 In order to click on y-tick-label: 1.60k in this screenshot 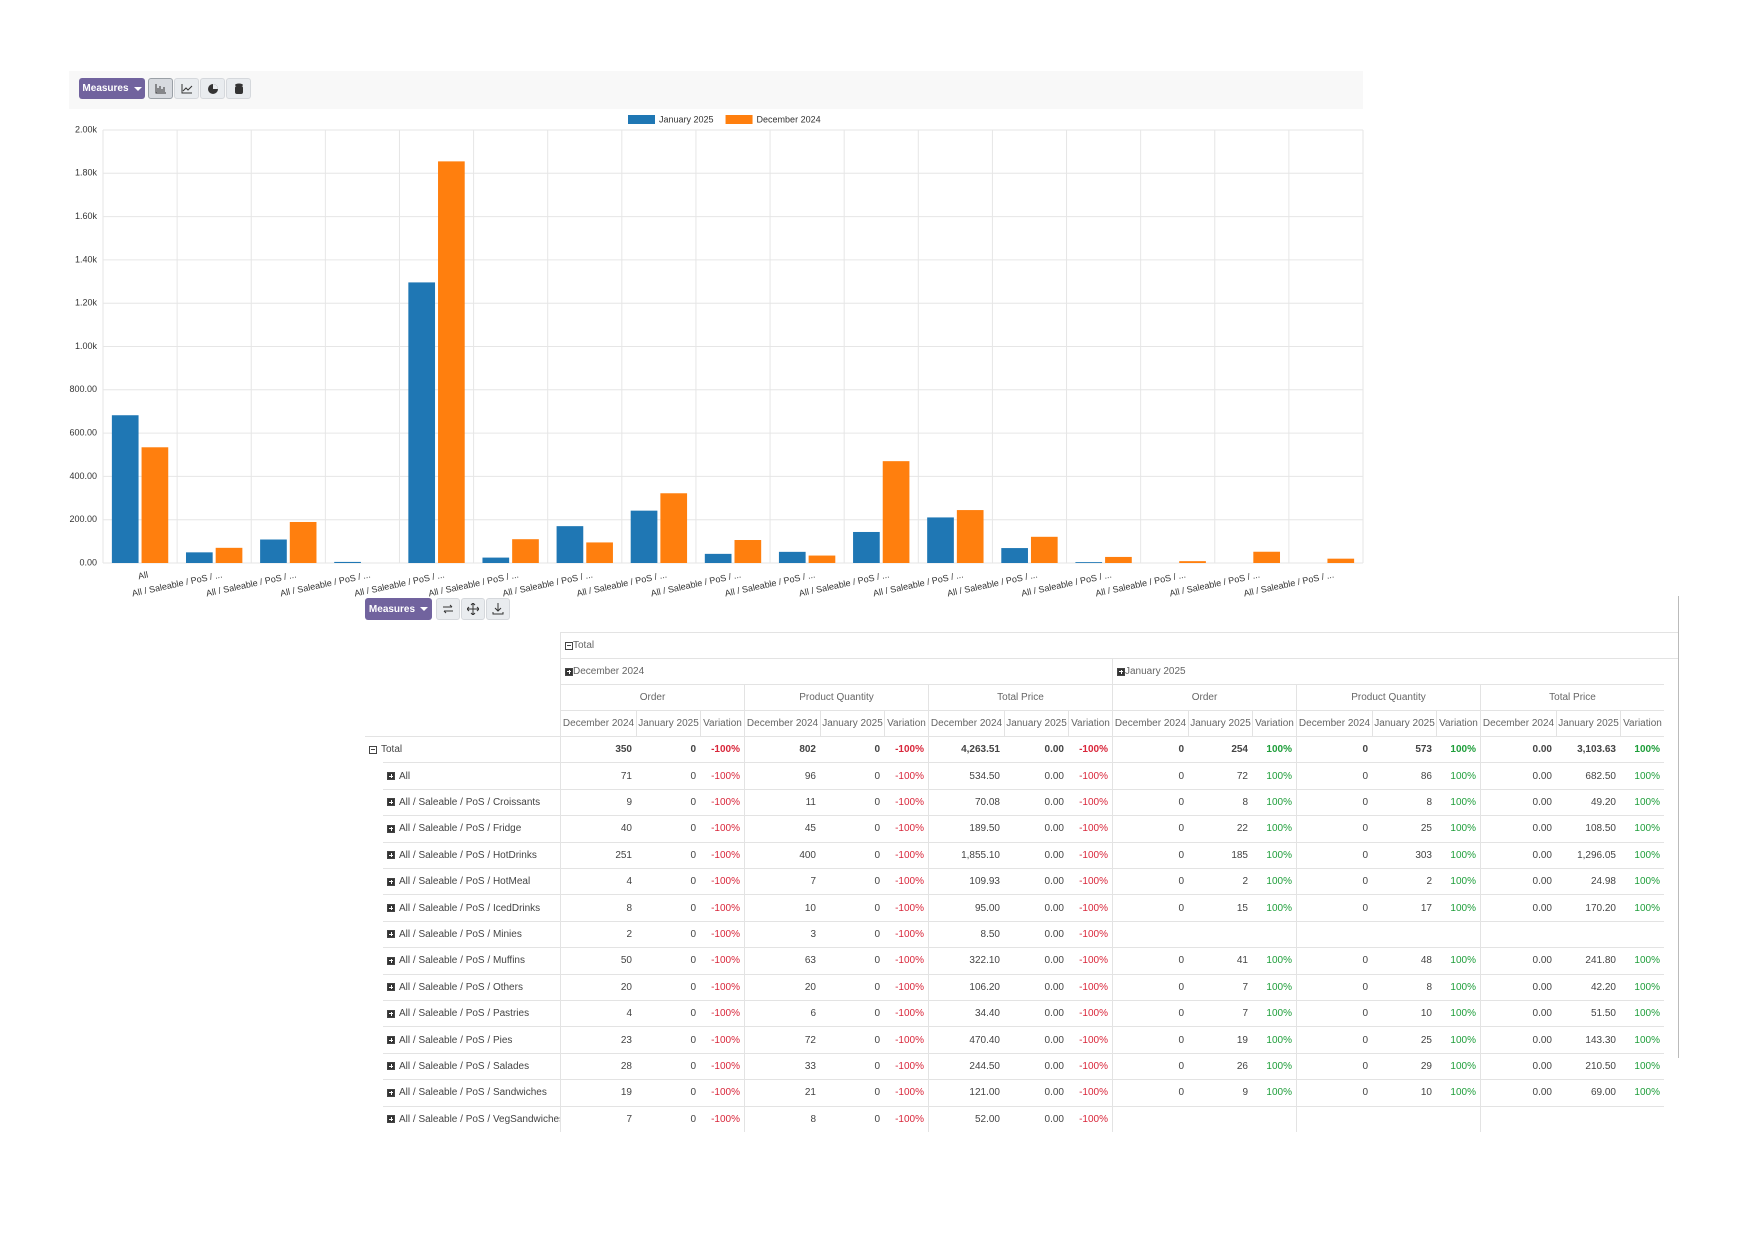, I will do `click(86, 216)`.